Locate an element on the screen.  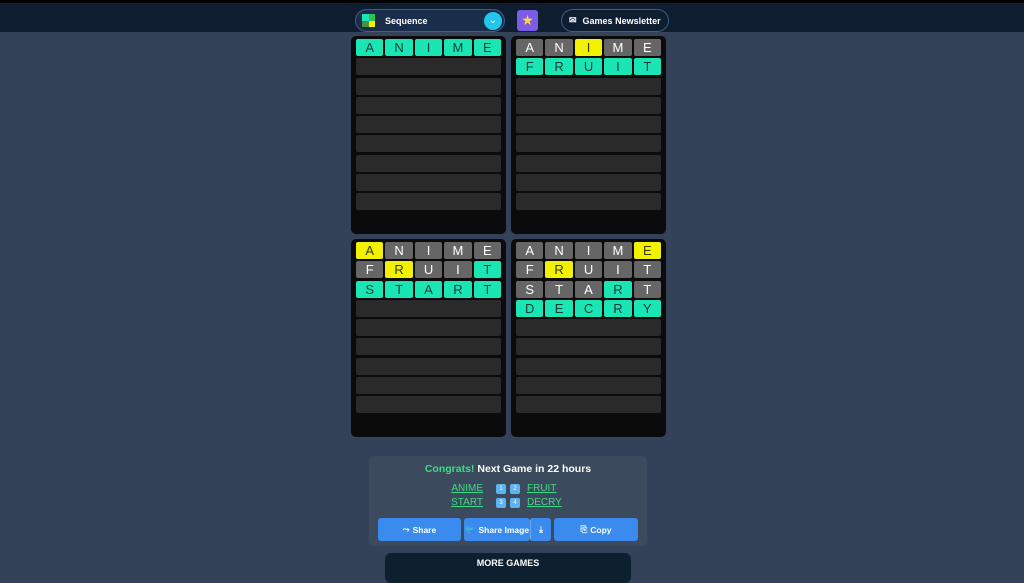
congrats-label: Congrats! is located at coordinates (449, 469).